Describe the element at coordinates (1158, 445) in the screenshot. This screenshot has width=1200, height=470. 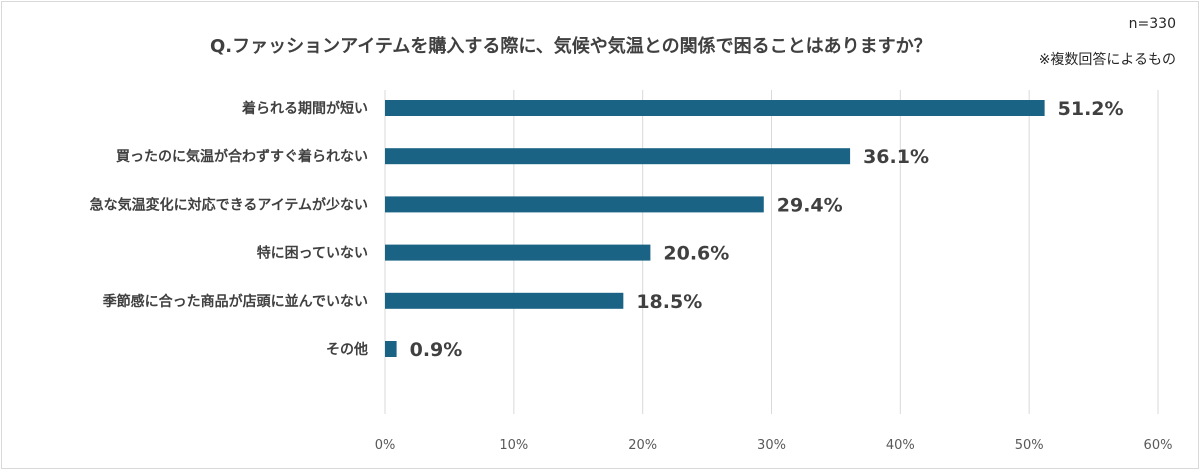
I see `tick-label-6: 60%` at that location.